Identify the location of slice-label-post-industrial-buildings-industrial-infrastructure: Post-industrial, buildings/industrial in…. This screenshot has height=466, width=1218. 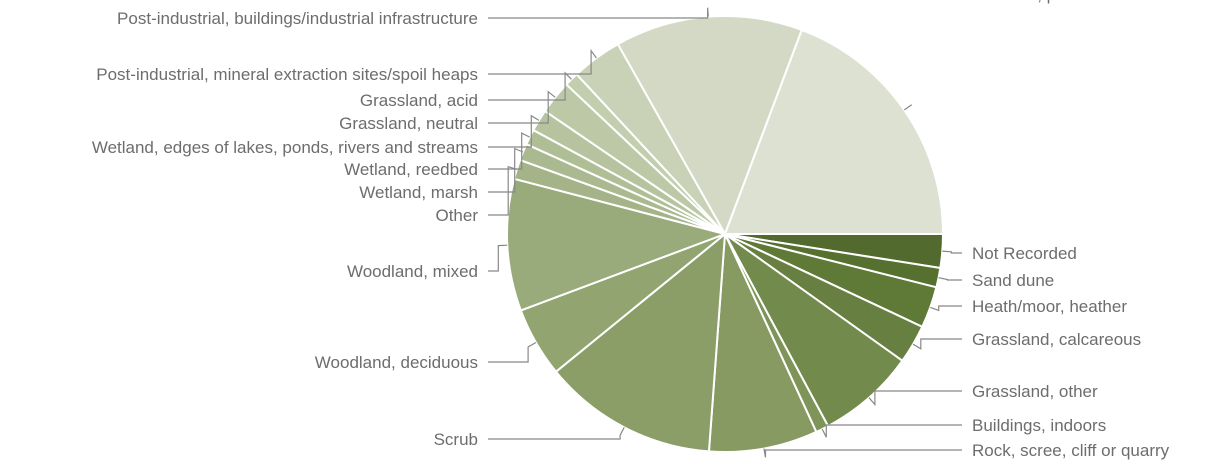
(297, 18).